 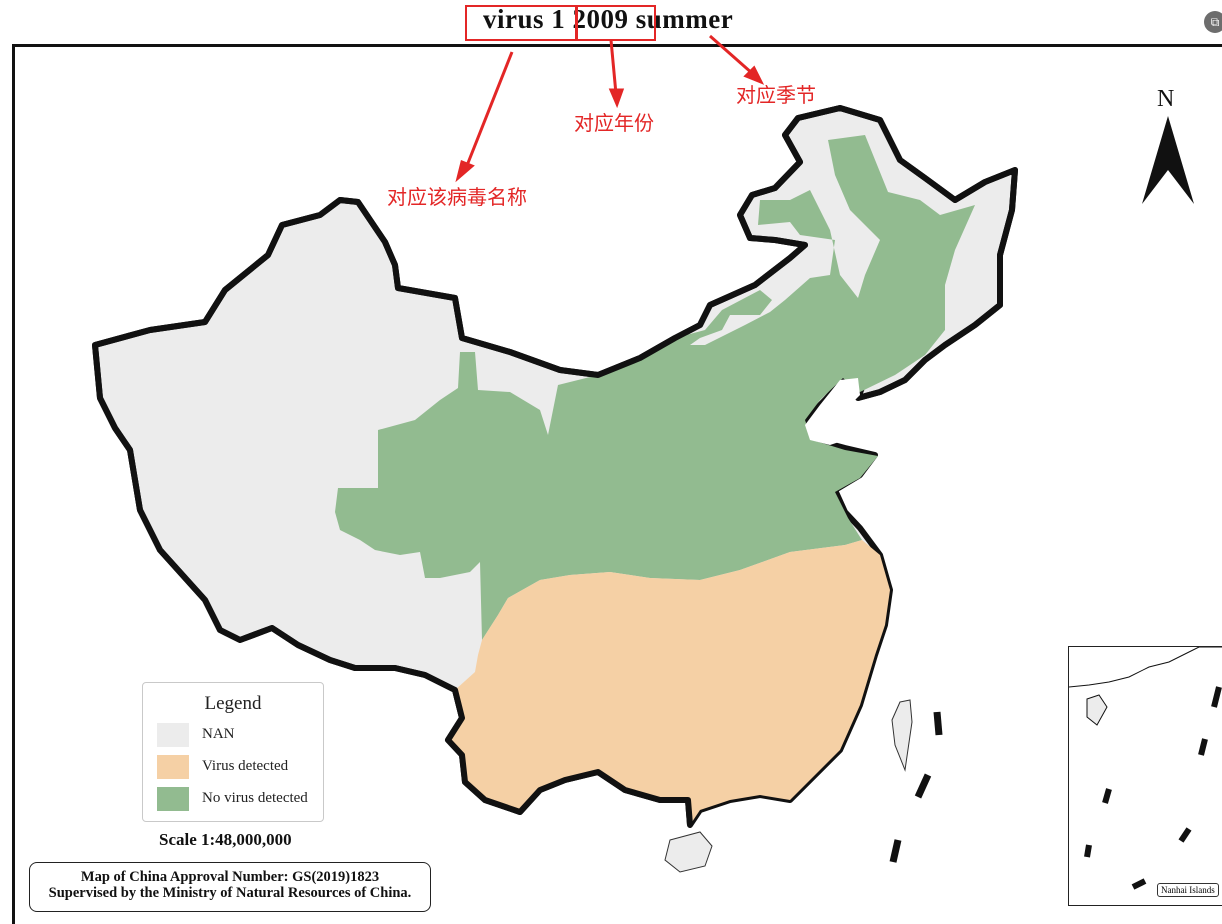 What do you see at coordinates (688, 852) in the screenshot?
I see `hainan-island` at bounding box center [688, 852].